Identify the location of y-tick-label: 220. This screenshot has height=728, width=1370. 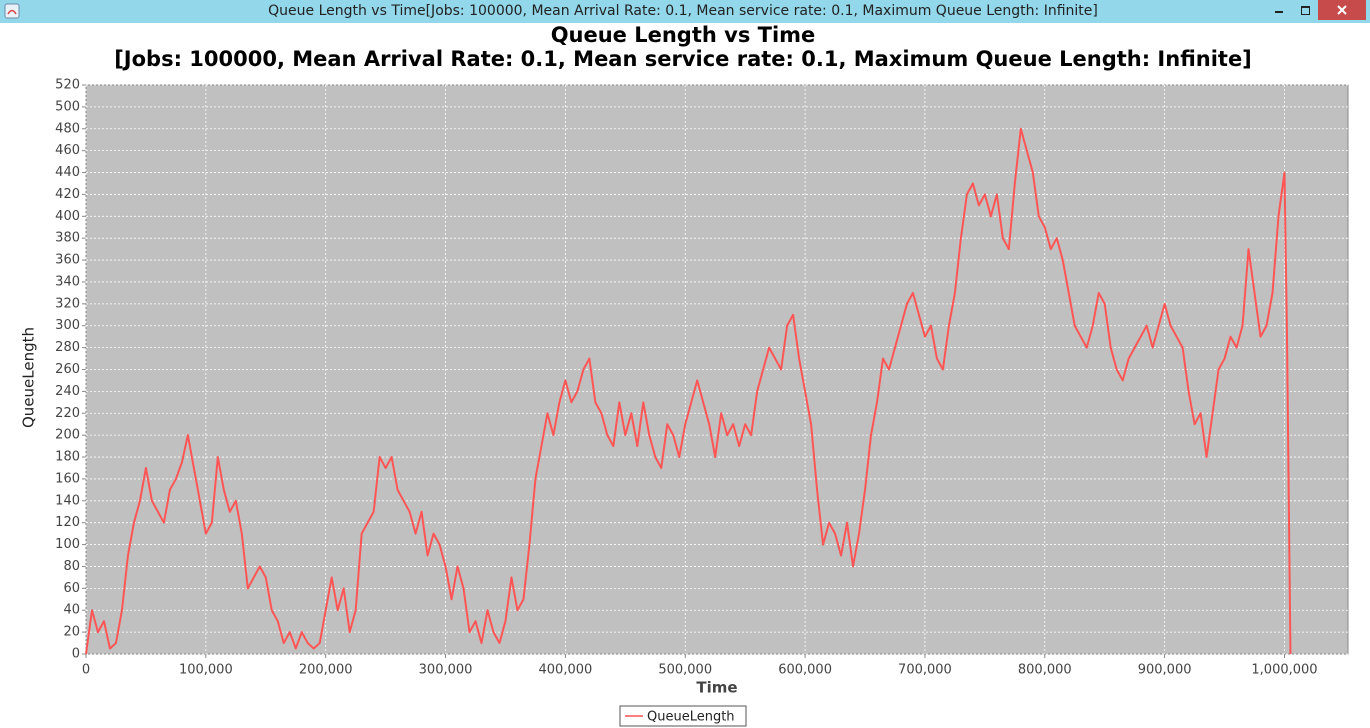
(67, 413).